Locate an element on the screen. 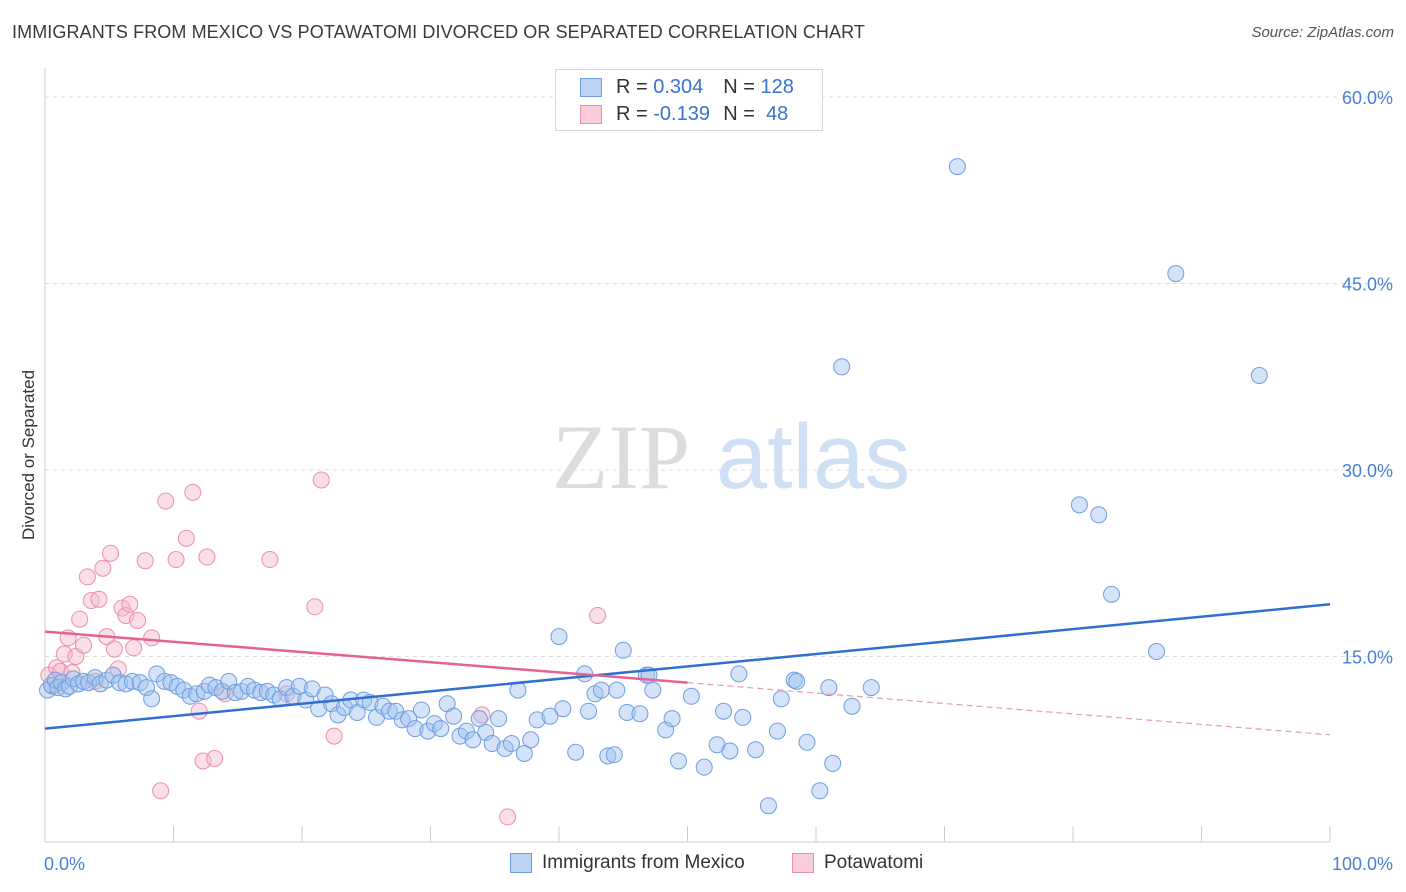 This screenshot has width=1406, height=892. watermark-atlas: atlas is located at coordinates (813, 457).